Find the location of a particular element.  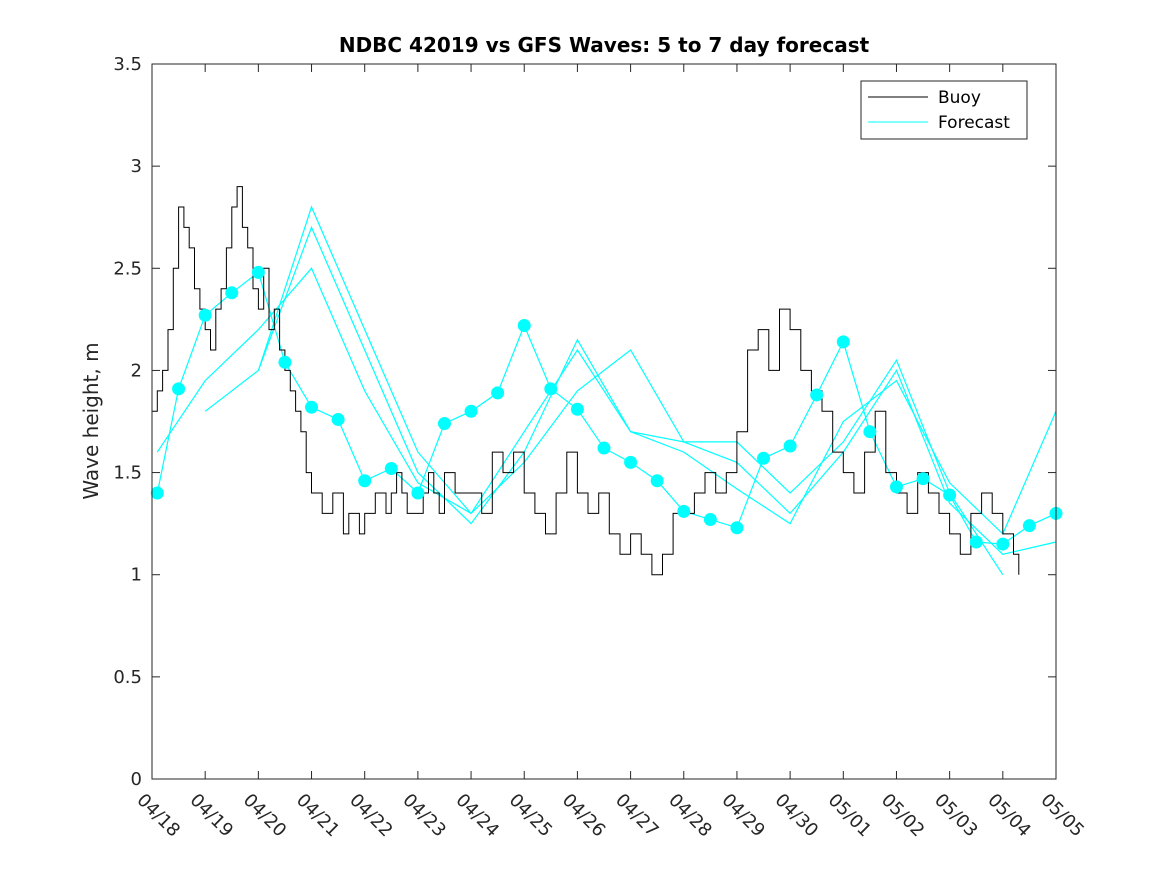

legend-box is located at coordinates (944, 110).